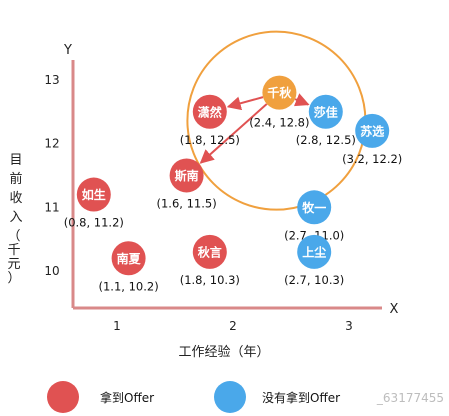 This screenshot has width=449, height=416. I want to click on y-axis-letter: Y, so click(67, 50).